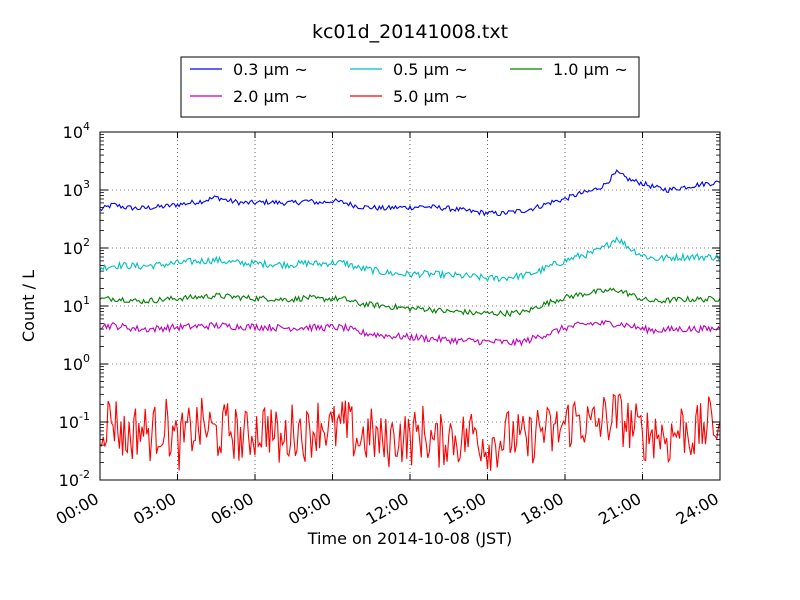 Image resolution: width=800 pixels, height=600 pixels. Describe the element at coordinates (542, 509) in the screenshot. I see `x-tick-label: 18:00` at that location.